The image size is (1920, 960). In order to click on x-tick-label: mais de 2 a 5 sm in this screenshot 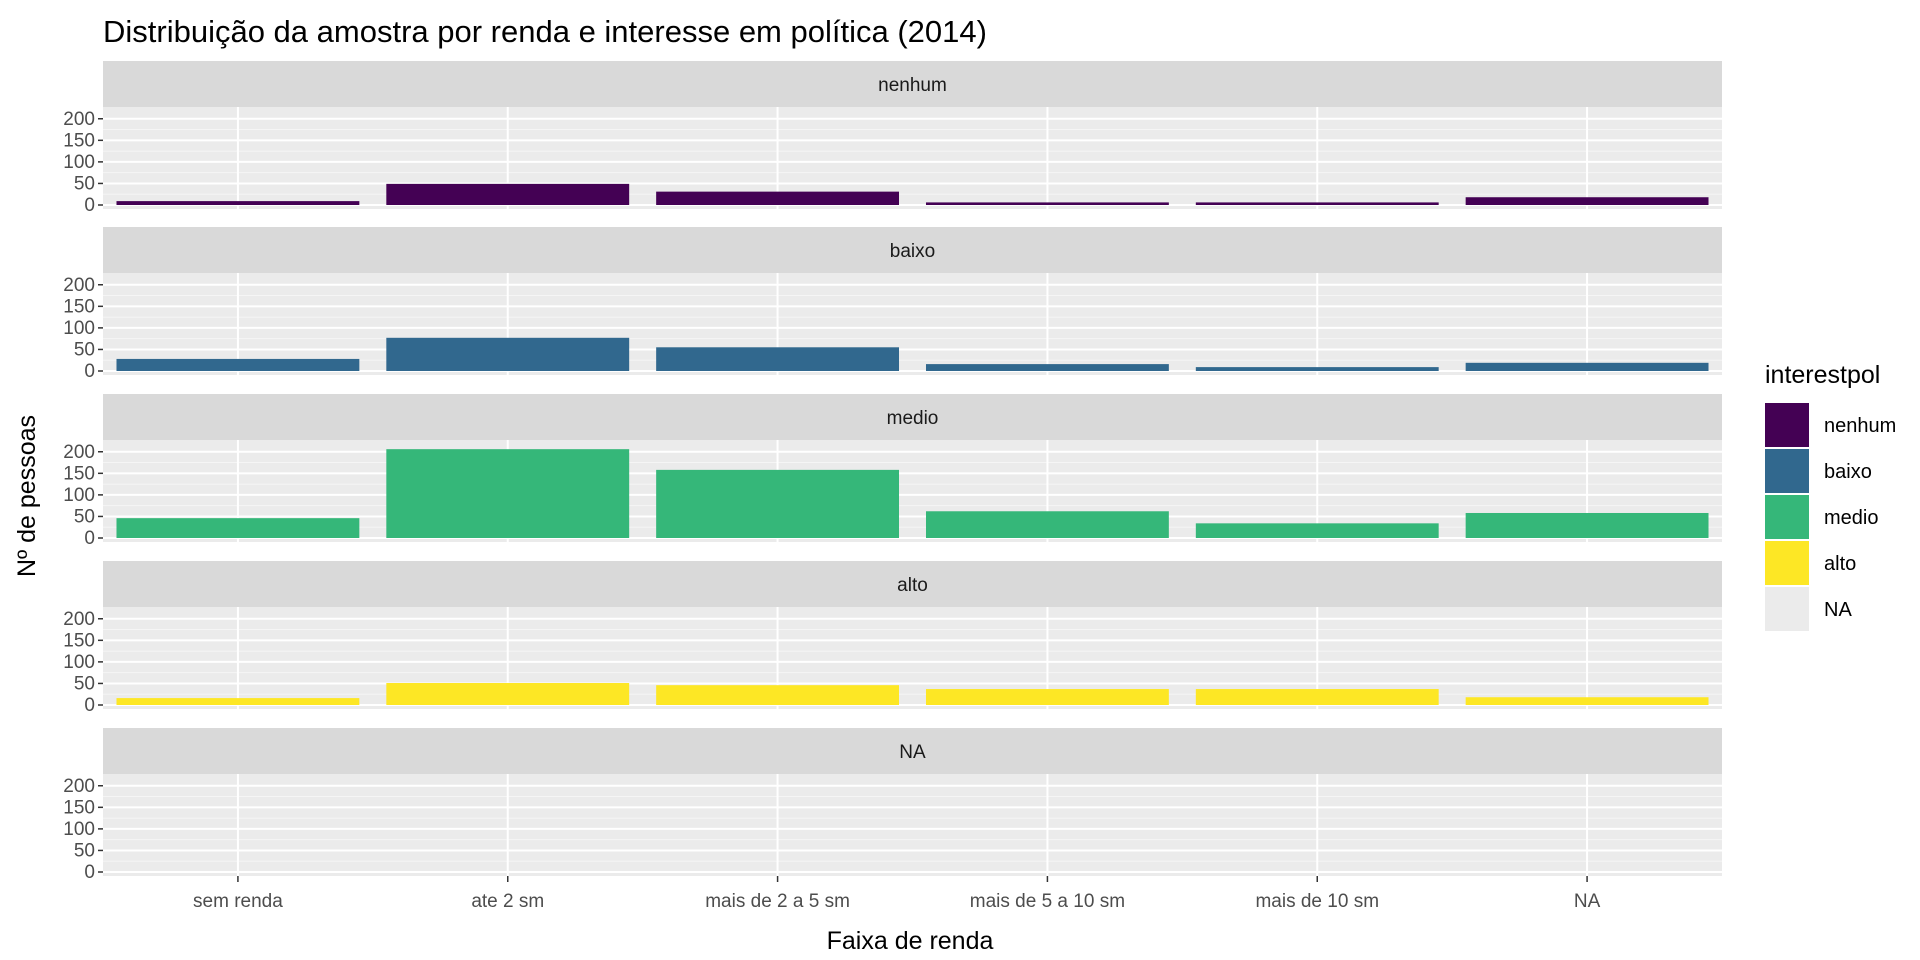, I will do `click(777, 901)`.